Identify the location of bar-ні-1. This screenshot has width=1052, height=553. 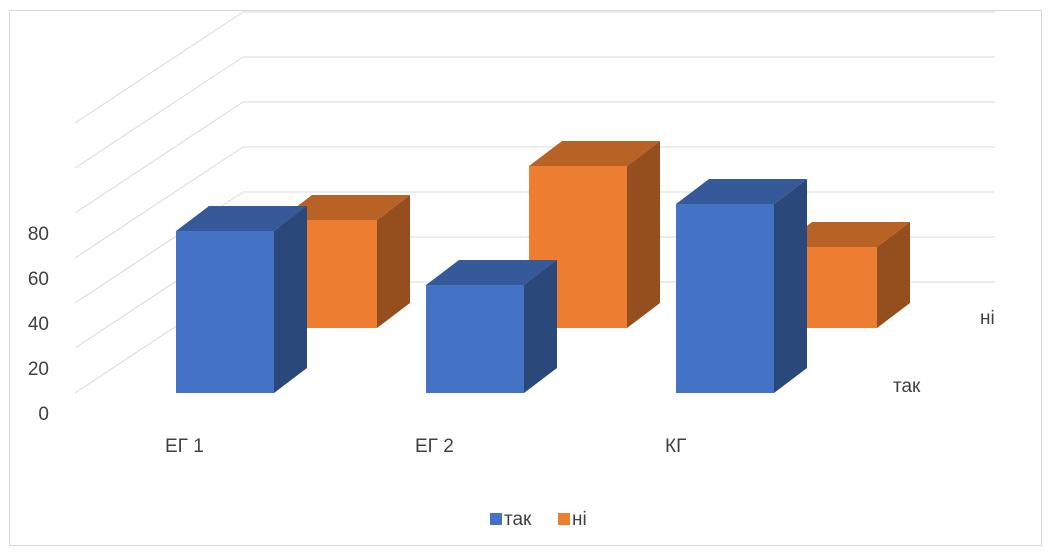
(594, 234).